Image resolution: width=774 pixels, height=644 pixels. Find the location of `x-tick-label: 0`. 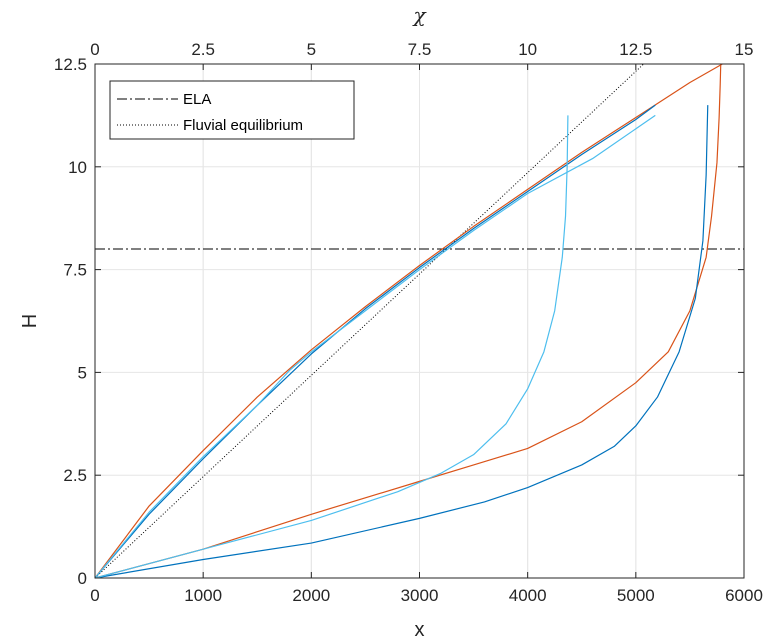

x-tick-label: 0 is located at coordinates (94, 595).